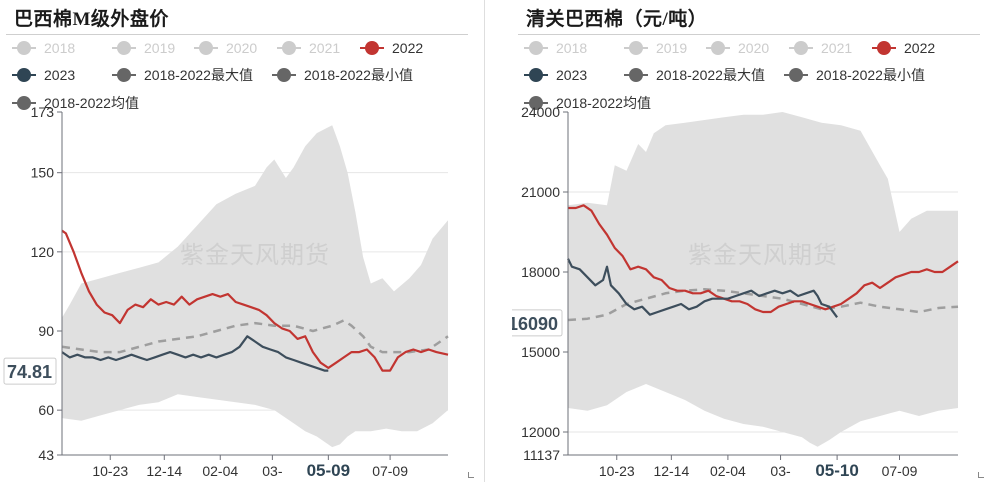  Describe the element at coordinates (541, 455) in the screenshot. I see `y-tick-label: 11137` at that location.